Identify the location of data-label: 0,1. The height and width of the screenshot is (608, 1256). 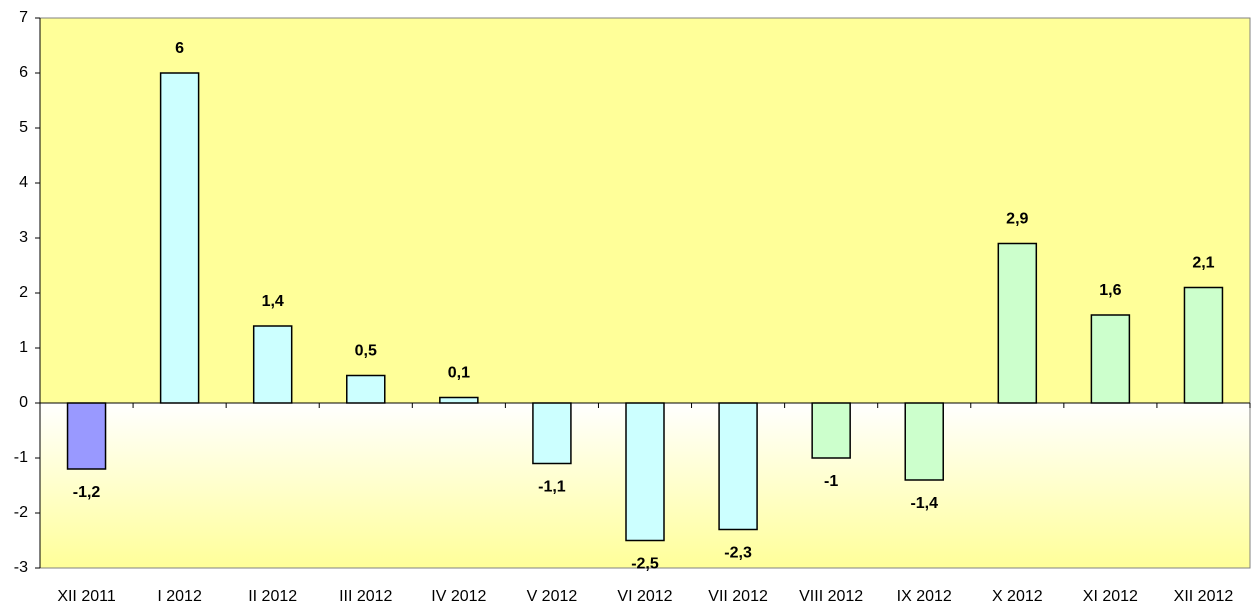
(459, 373).